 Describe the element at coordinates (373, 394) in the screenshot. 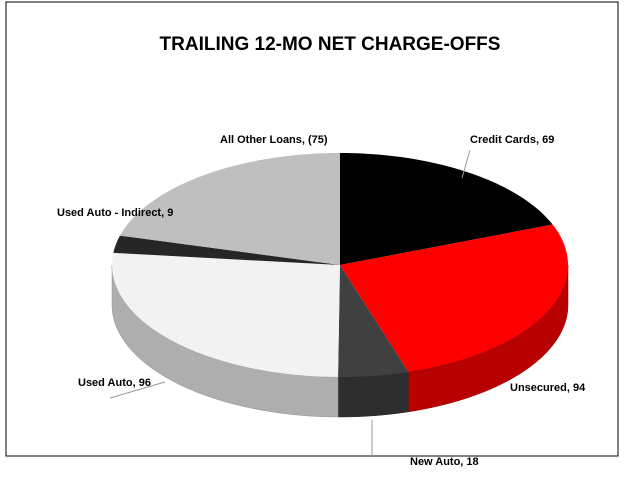

I see `slice-side` at that location.